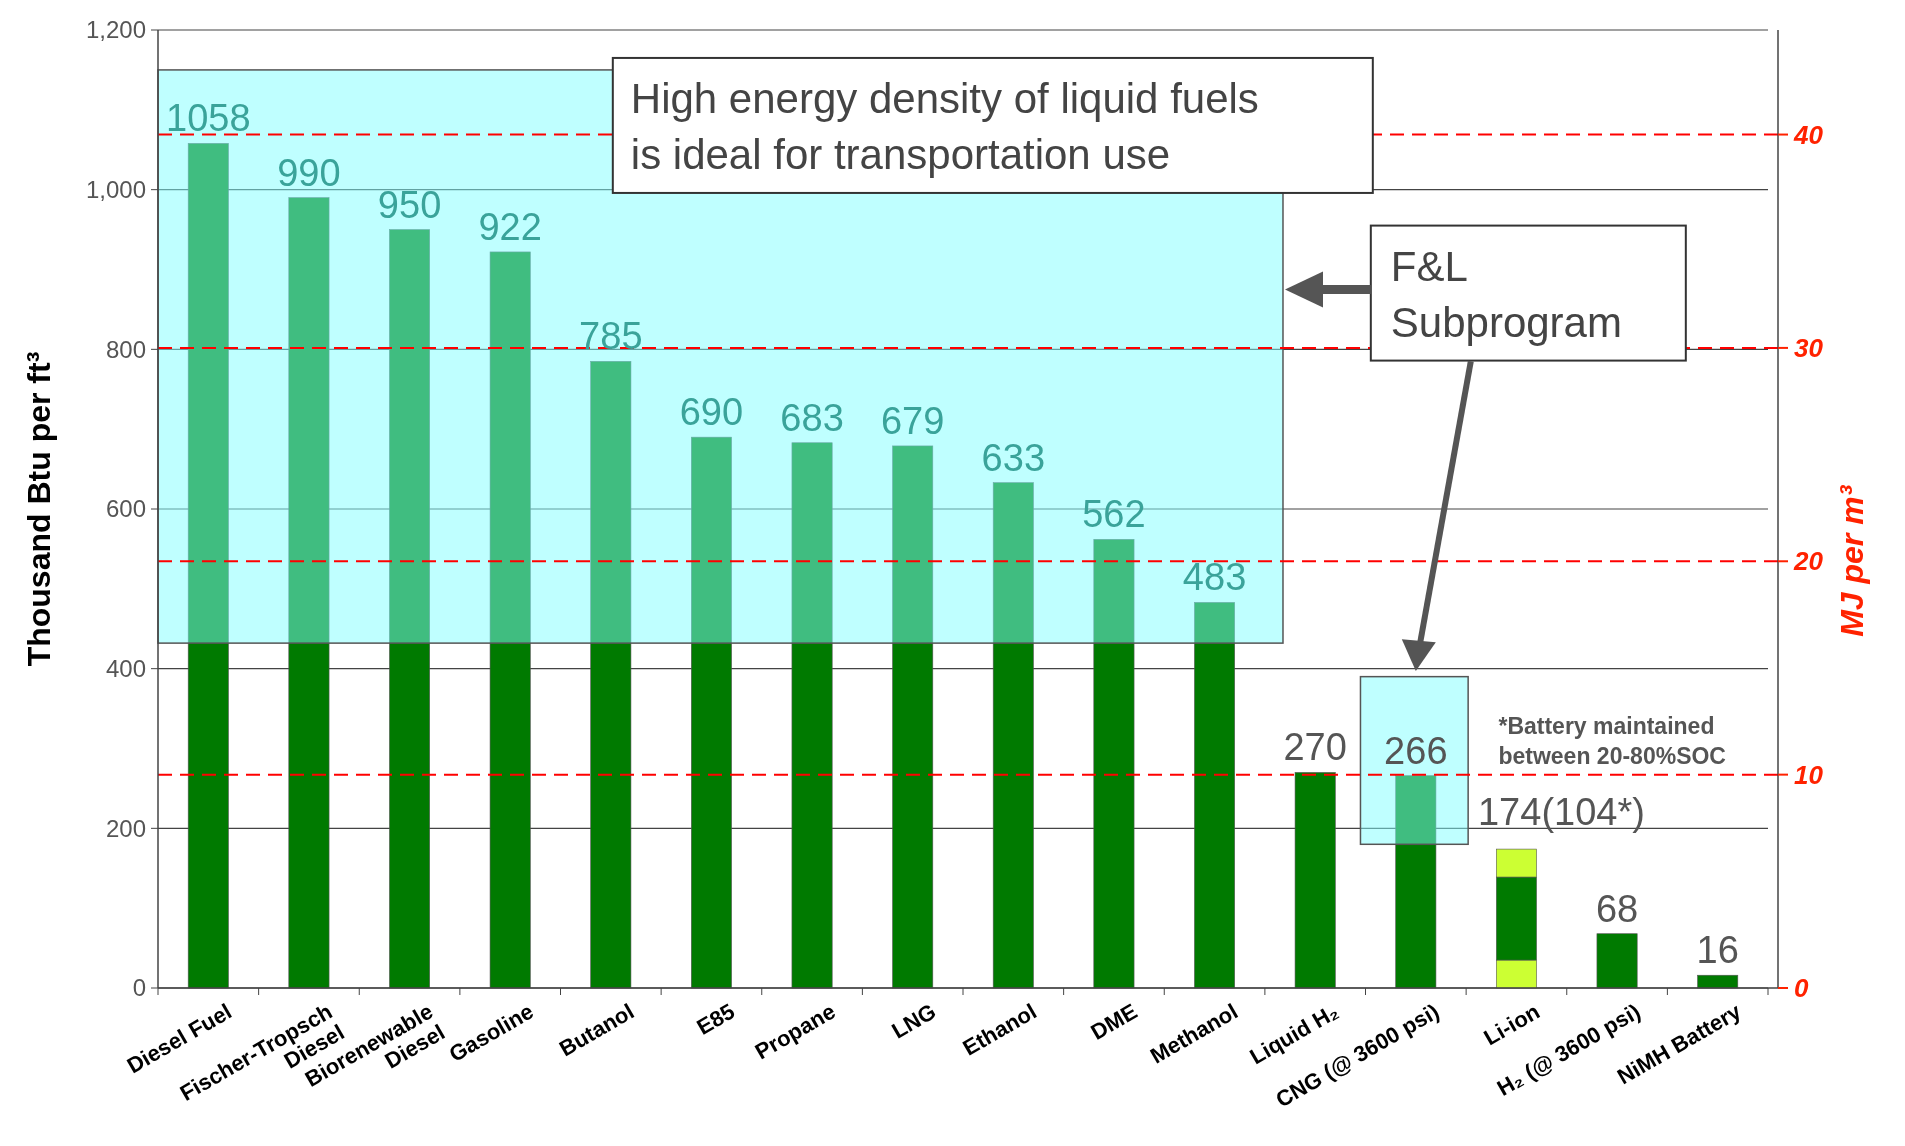 The image size is (1905, 1146). Describe the element at coordinates (944, 126) in the screenshot. I see `annotation: High energy density of liquid fuels is ideal for transportation use` at that location.